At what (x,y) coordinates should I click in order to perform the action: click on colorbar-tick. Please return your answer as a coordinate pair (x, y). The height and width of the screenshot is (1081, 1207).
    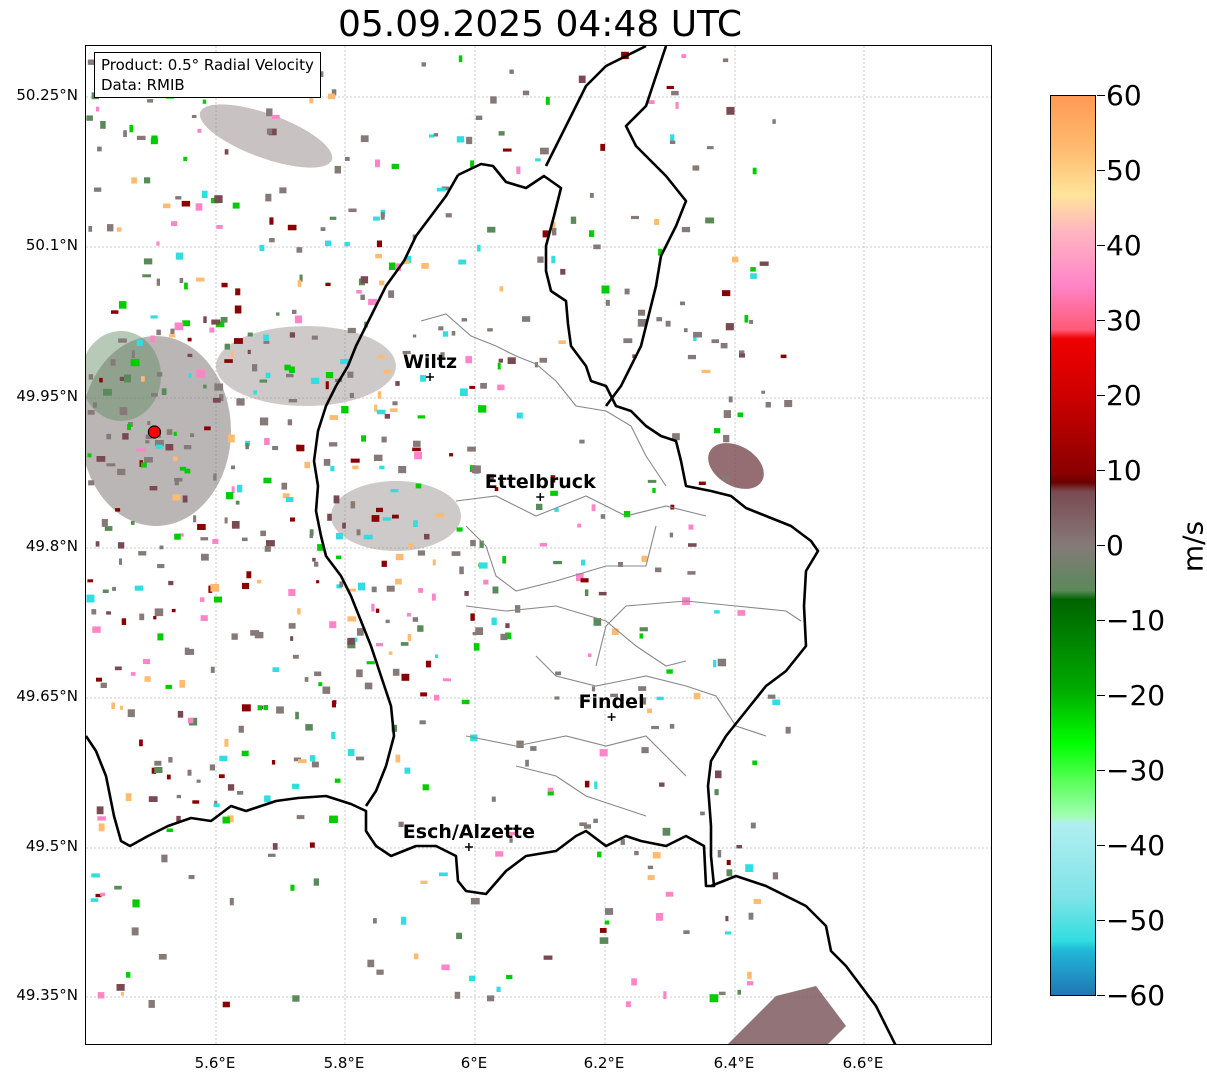
    Looking at the image, I should click on (1101, 620).